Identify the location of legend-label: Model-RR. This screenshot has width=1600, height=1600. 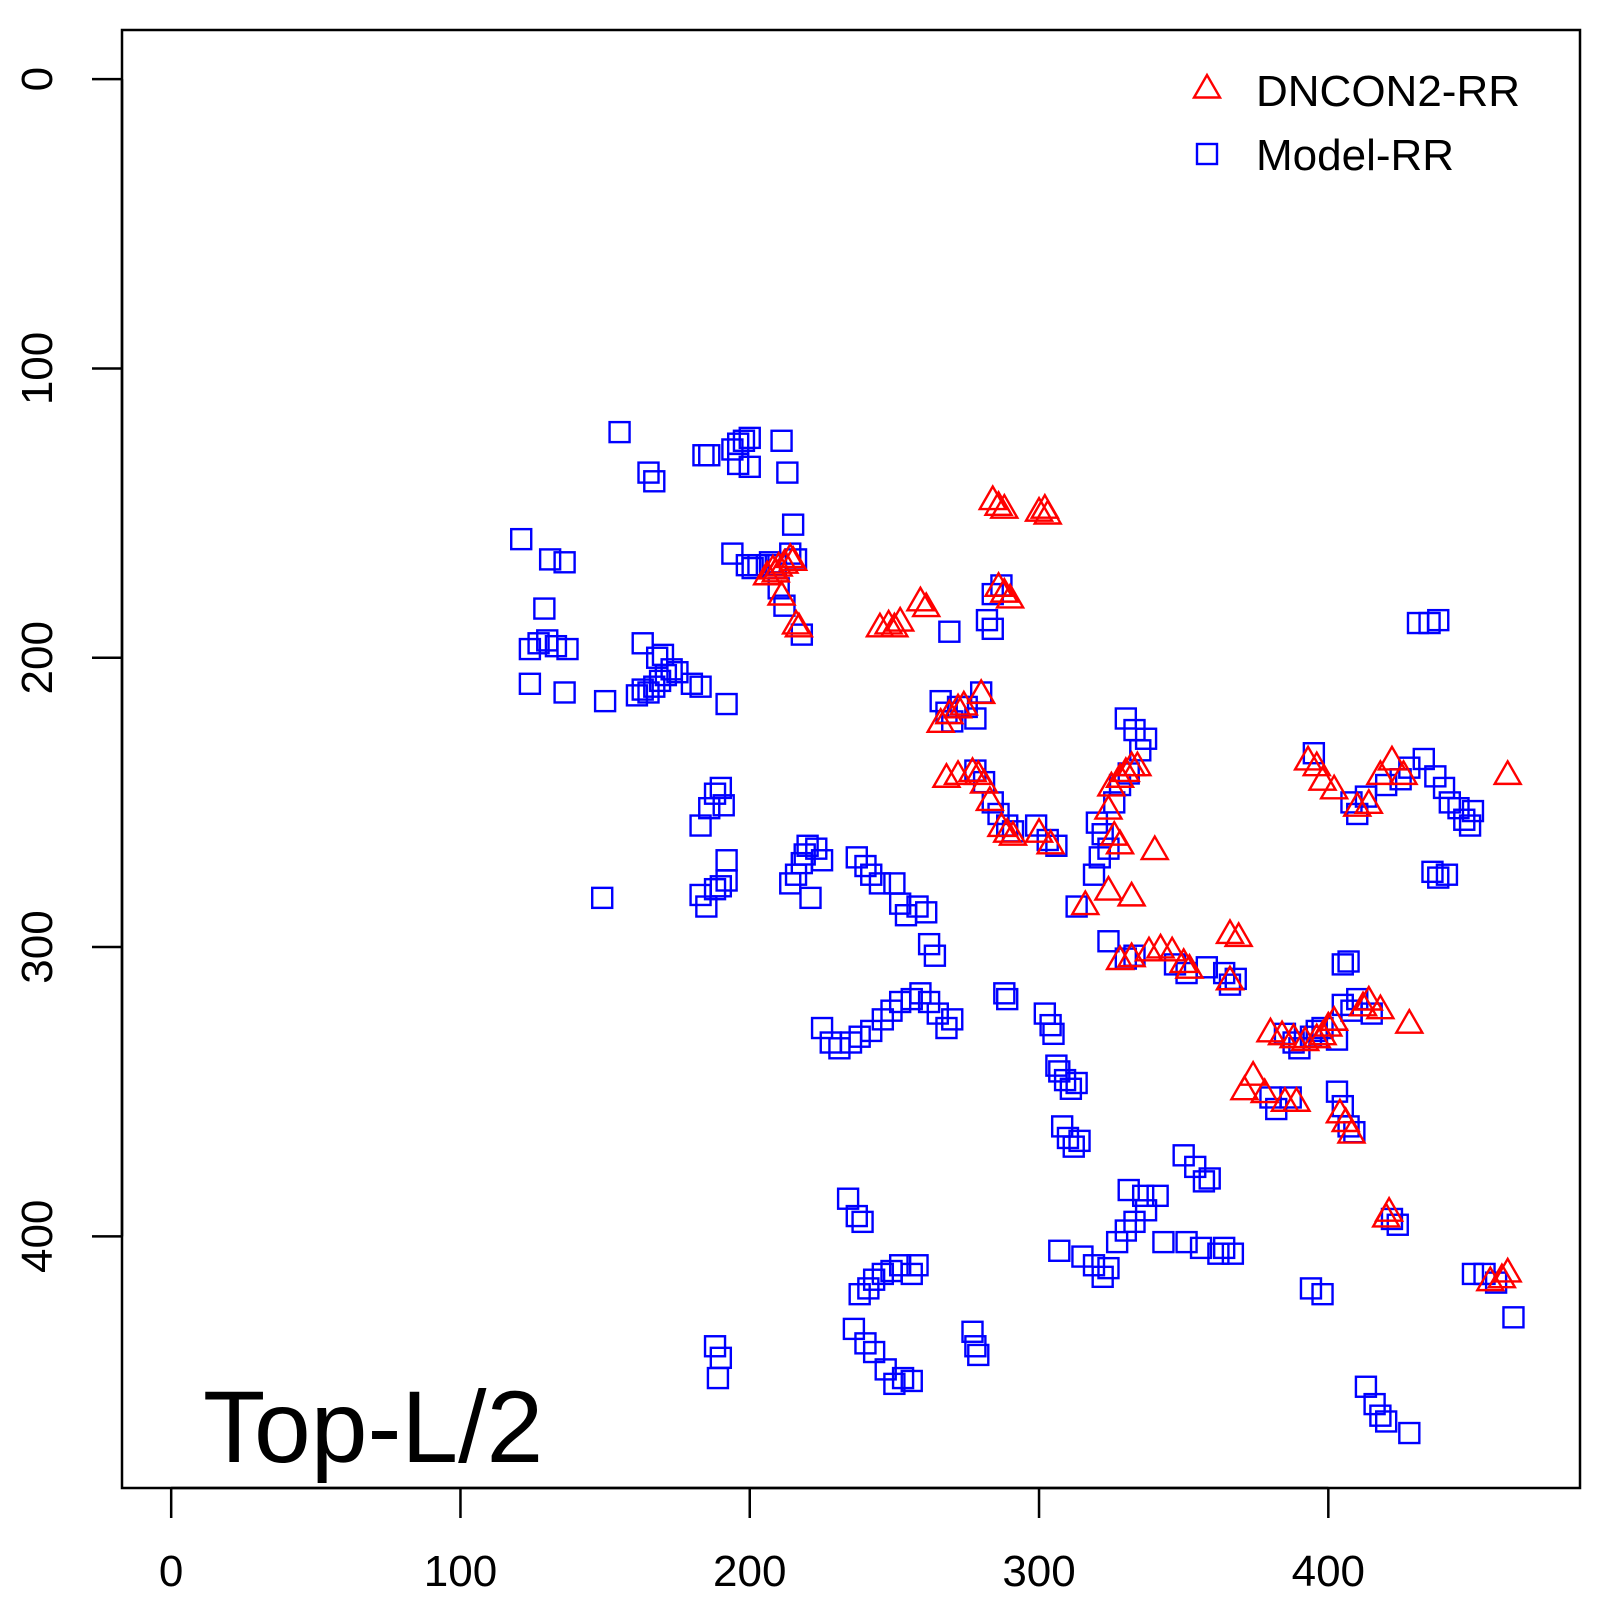
(1355, 155).